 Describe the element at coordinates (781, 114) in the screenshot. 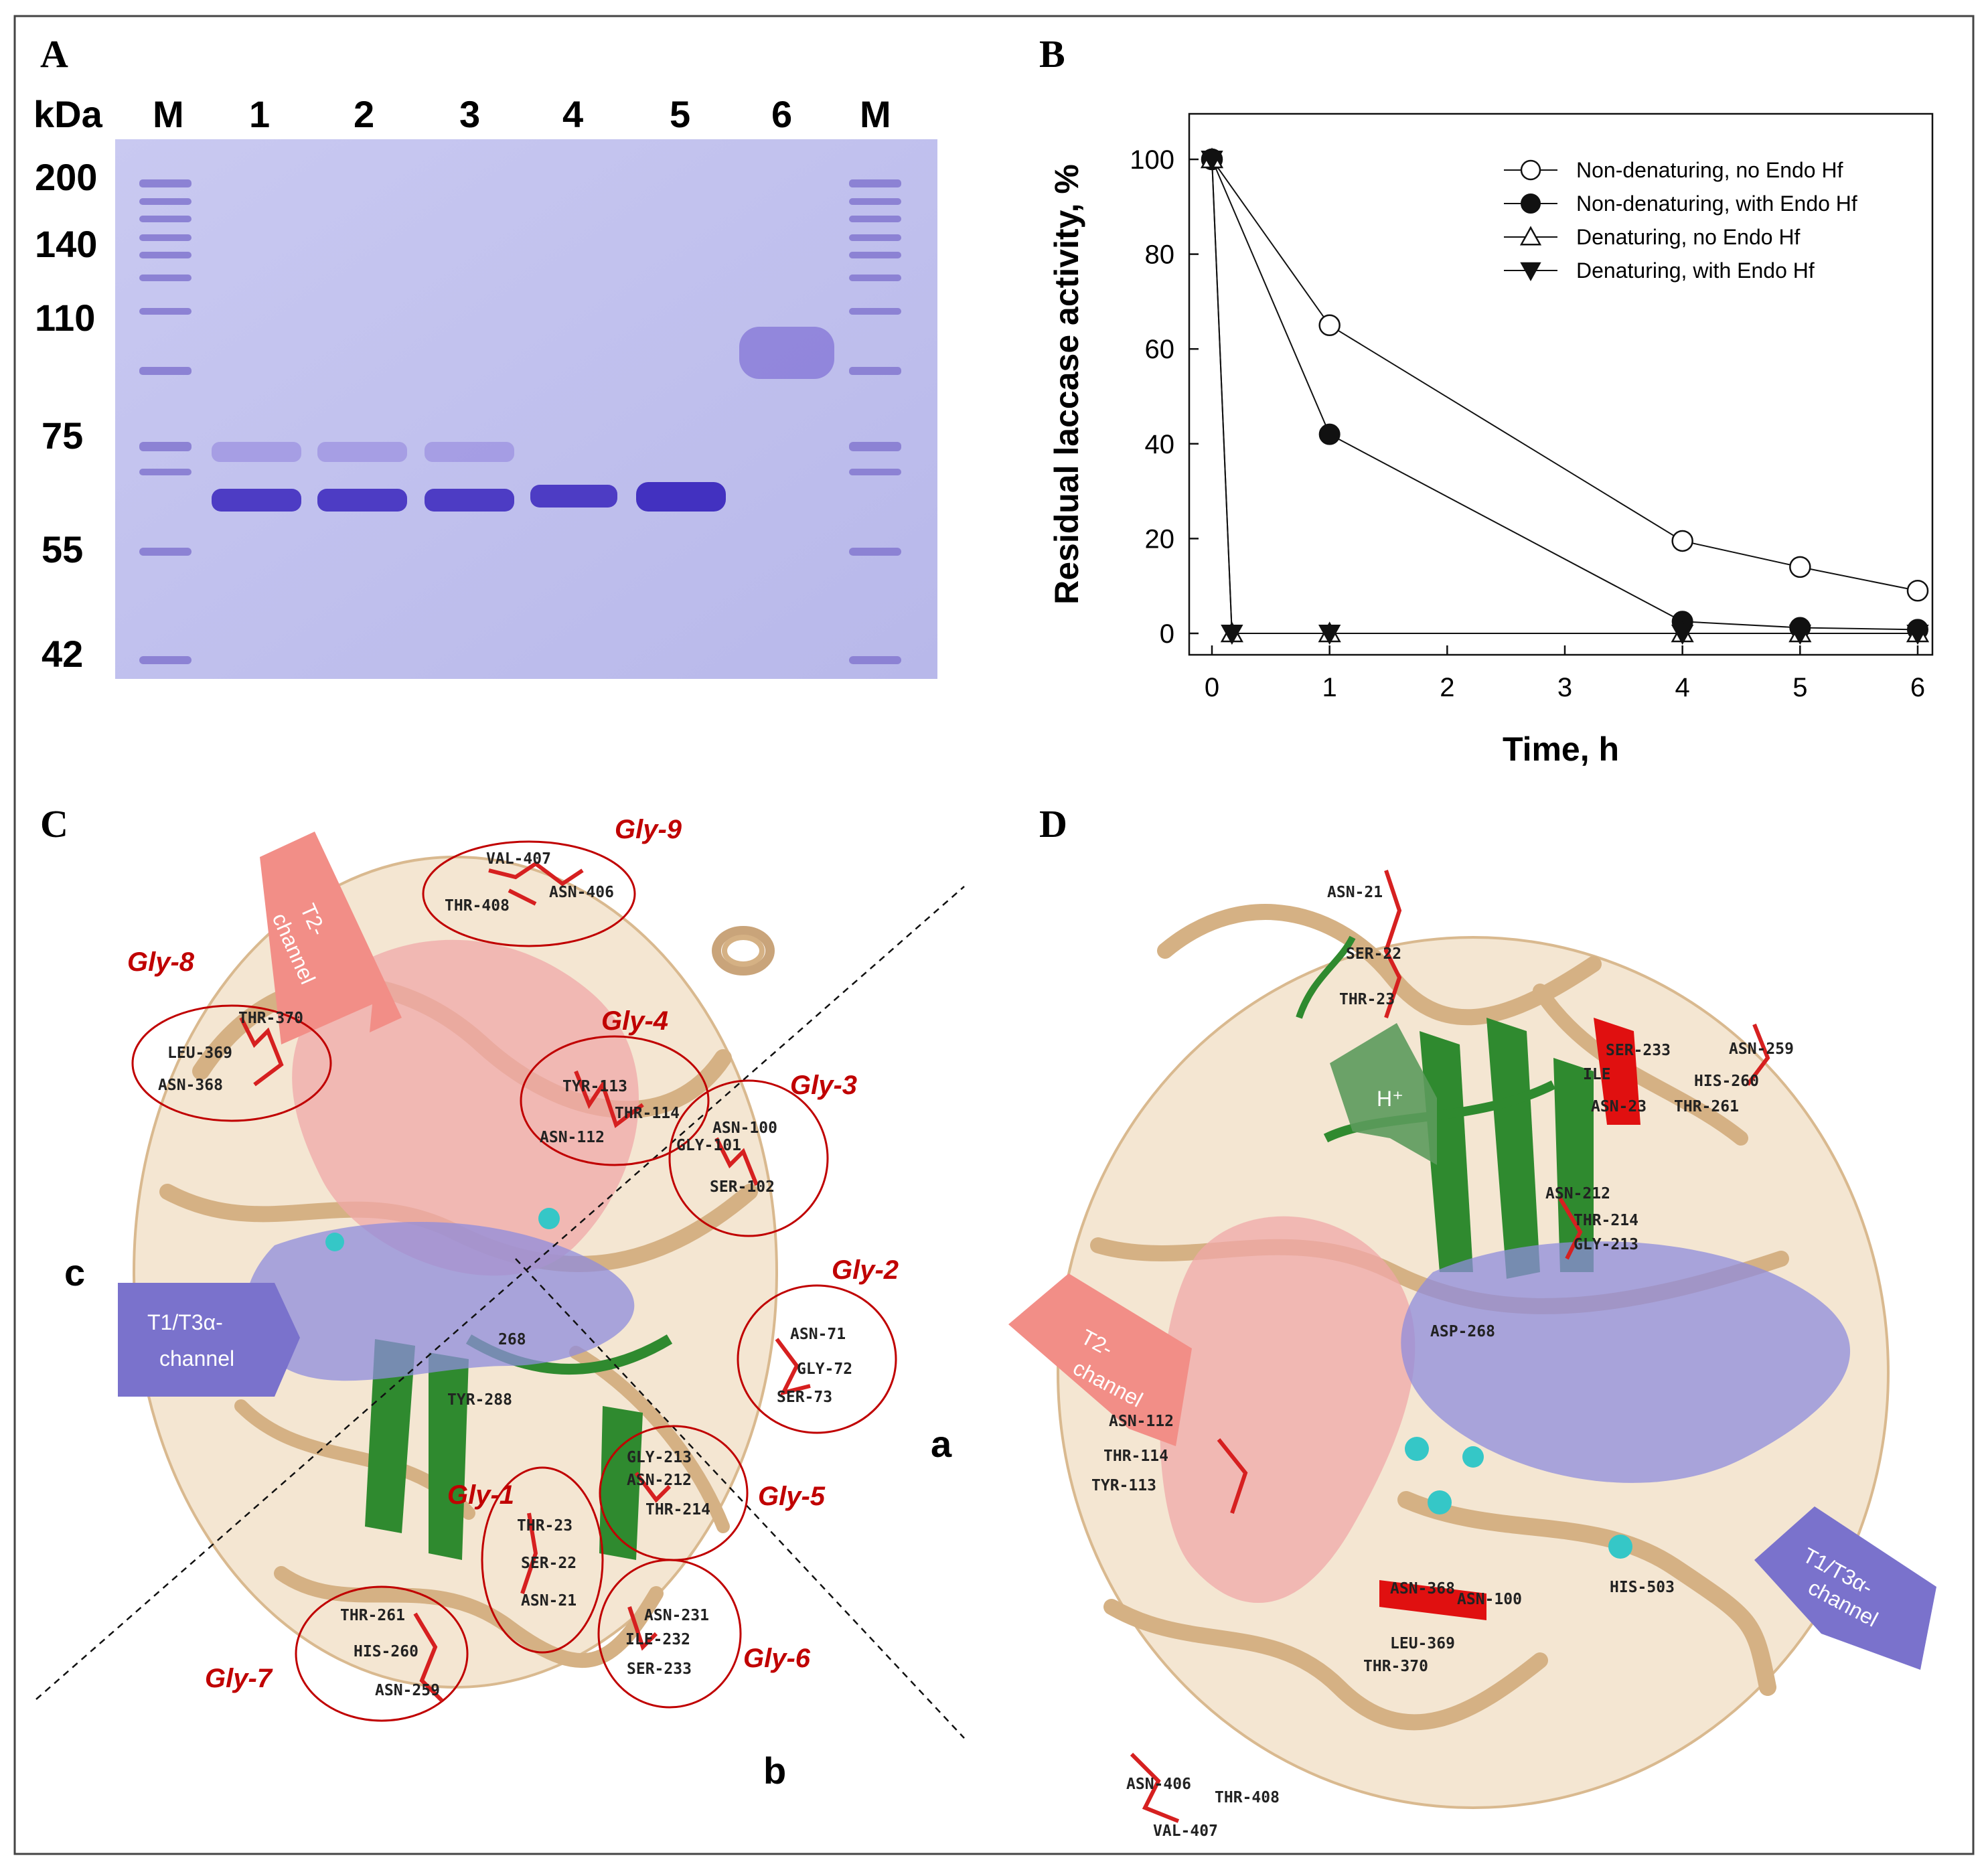

I see `lane-label-6: 6` at that location.